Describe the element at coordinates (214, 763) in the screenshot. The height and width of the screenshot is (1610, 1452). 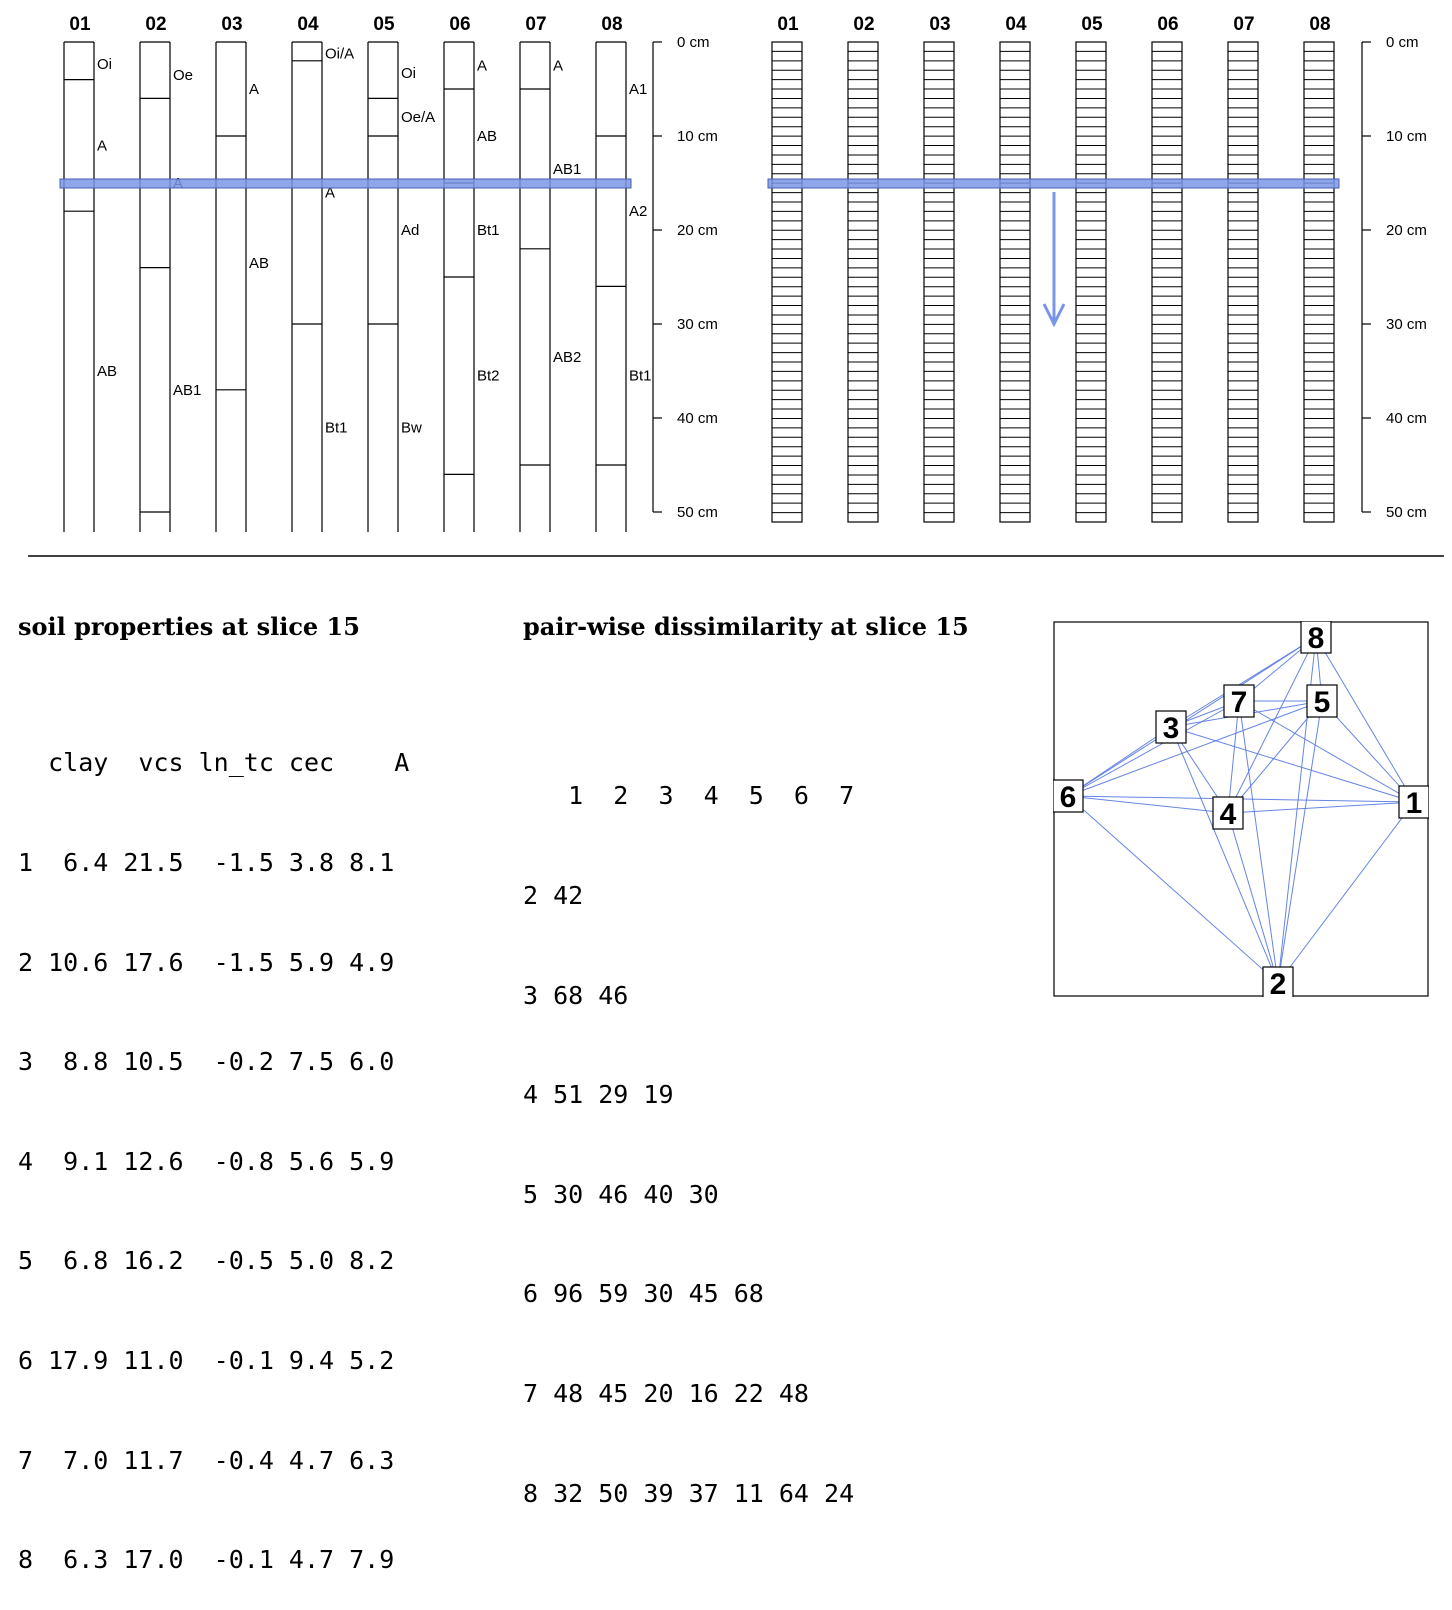
I see `soil-properties-header: clay vcs ln_tc cec A` at that location.